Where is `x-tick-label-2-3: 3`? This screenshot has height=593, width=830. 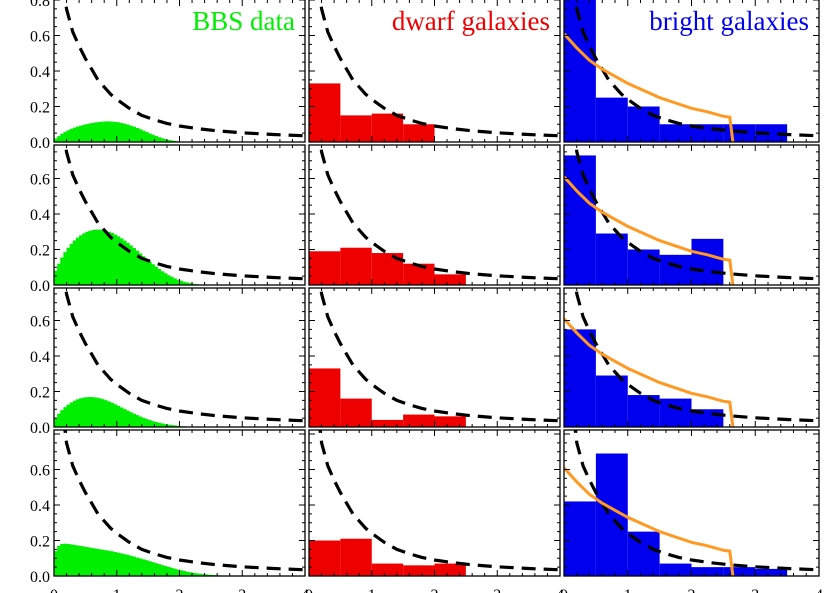 x-tick-label-2-3: 3 is located at coordinates (755, 590).